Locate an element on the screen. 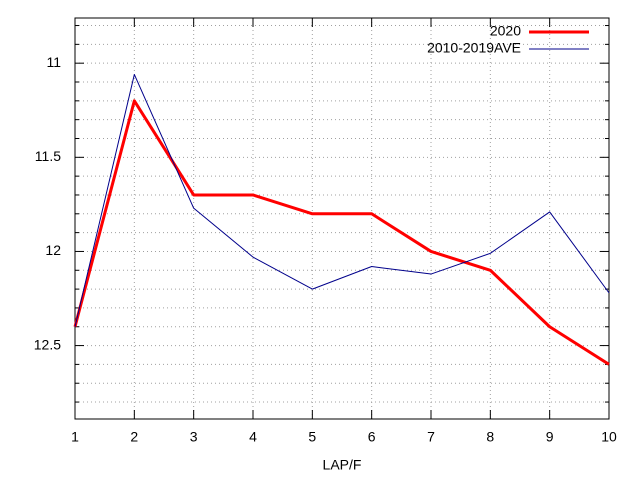 Image resolution: width=640 pixels, height=480 pixels. x-tick-label: 1 is located at coordinates (75, 437).